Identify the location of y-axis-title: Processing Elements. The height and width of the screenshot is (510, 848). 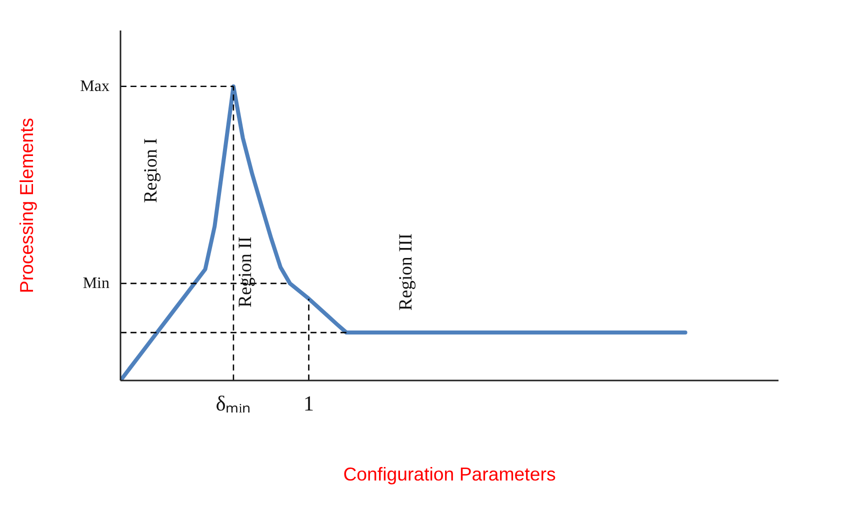
(27, 206).